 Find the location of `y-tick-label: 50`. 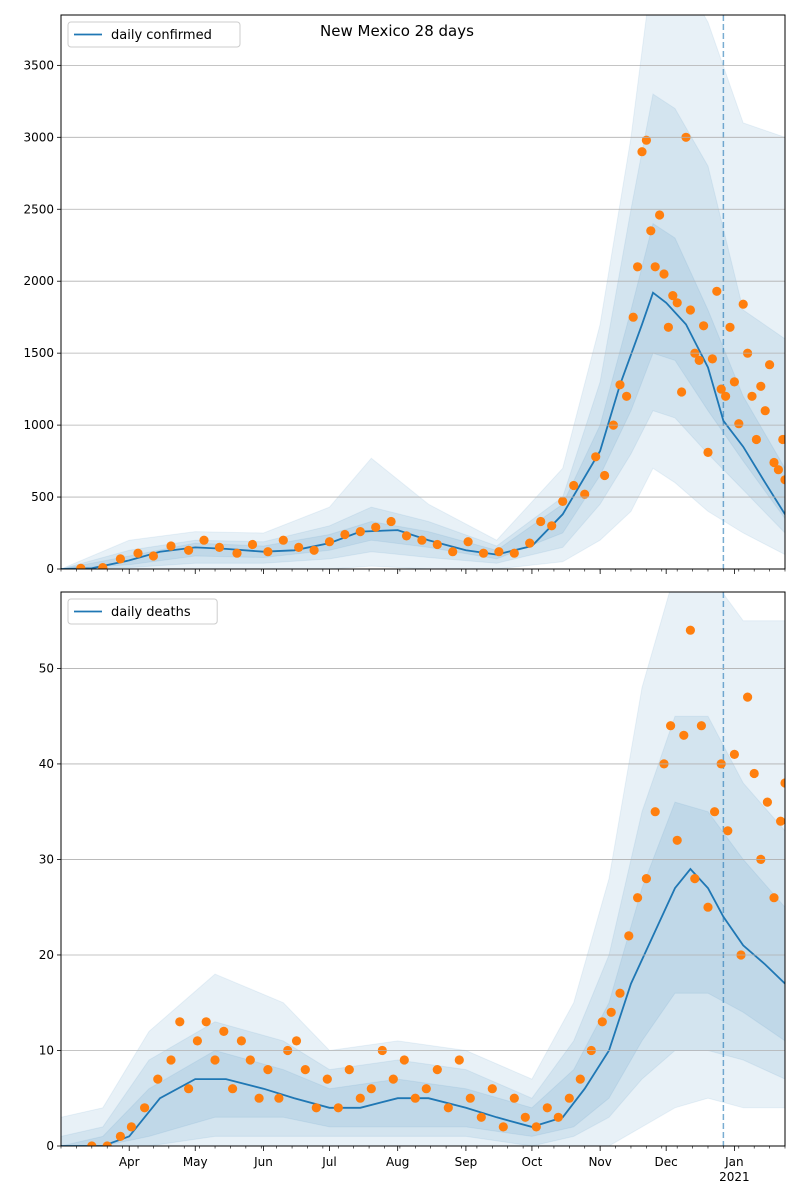

y-tick-label: 50 is located at coordinates (46, 668).